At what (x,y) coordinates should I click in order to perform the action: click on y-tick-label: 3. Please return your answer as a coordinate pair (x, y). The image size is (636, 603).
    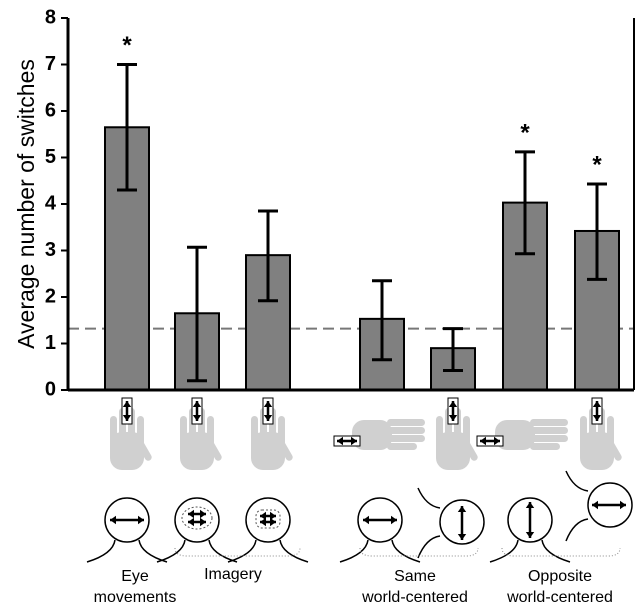
    Looking at the image, I should click on (50, 250).